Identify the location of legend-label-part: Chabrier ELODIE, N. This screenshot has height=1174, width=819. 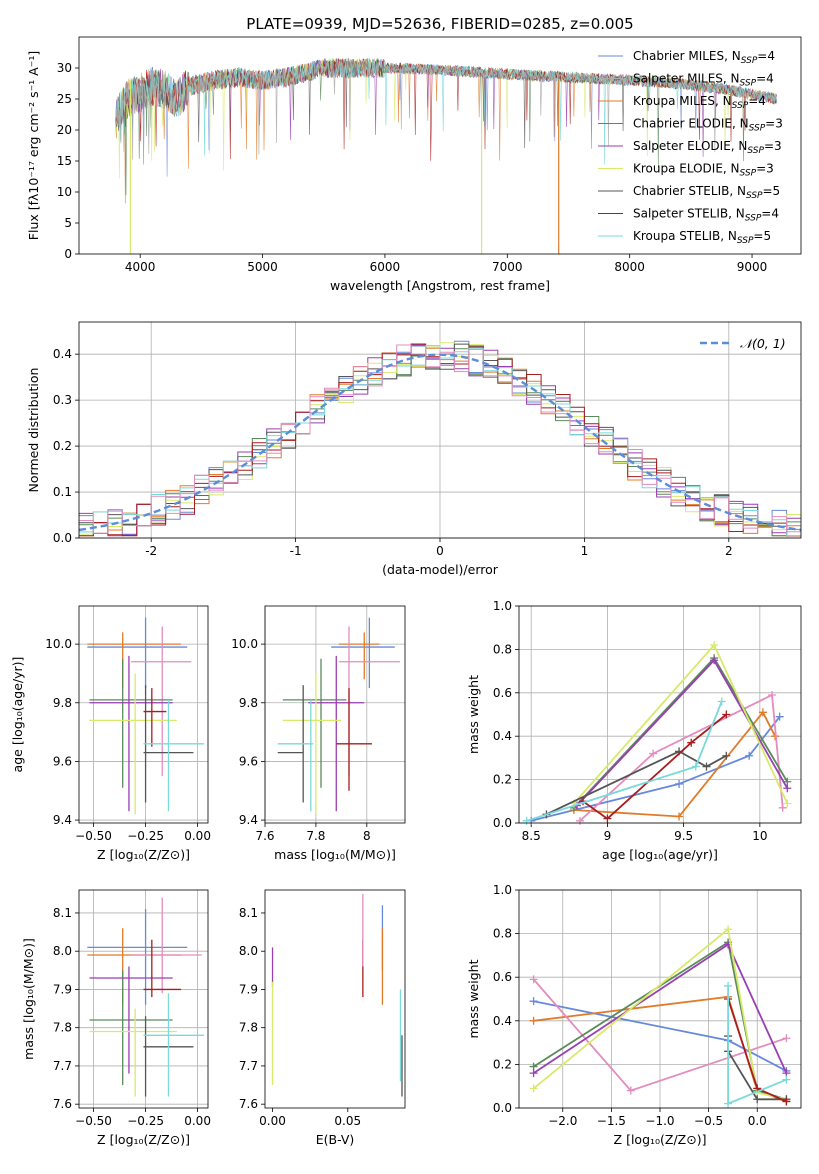
(691, 124).